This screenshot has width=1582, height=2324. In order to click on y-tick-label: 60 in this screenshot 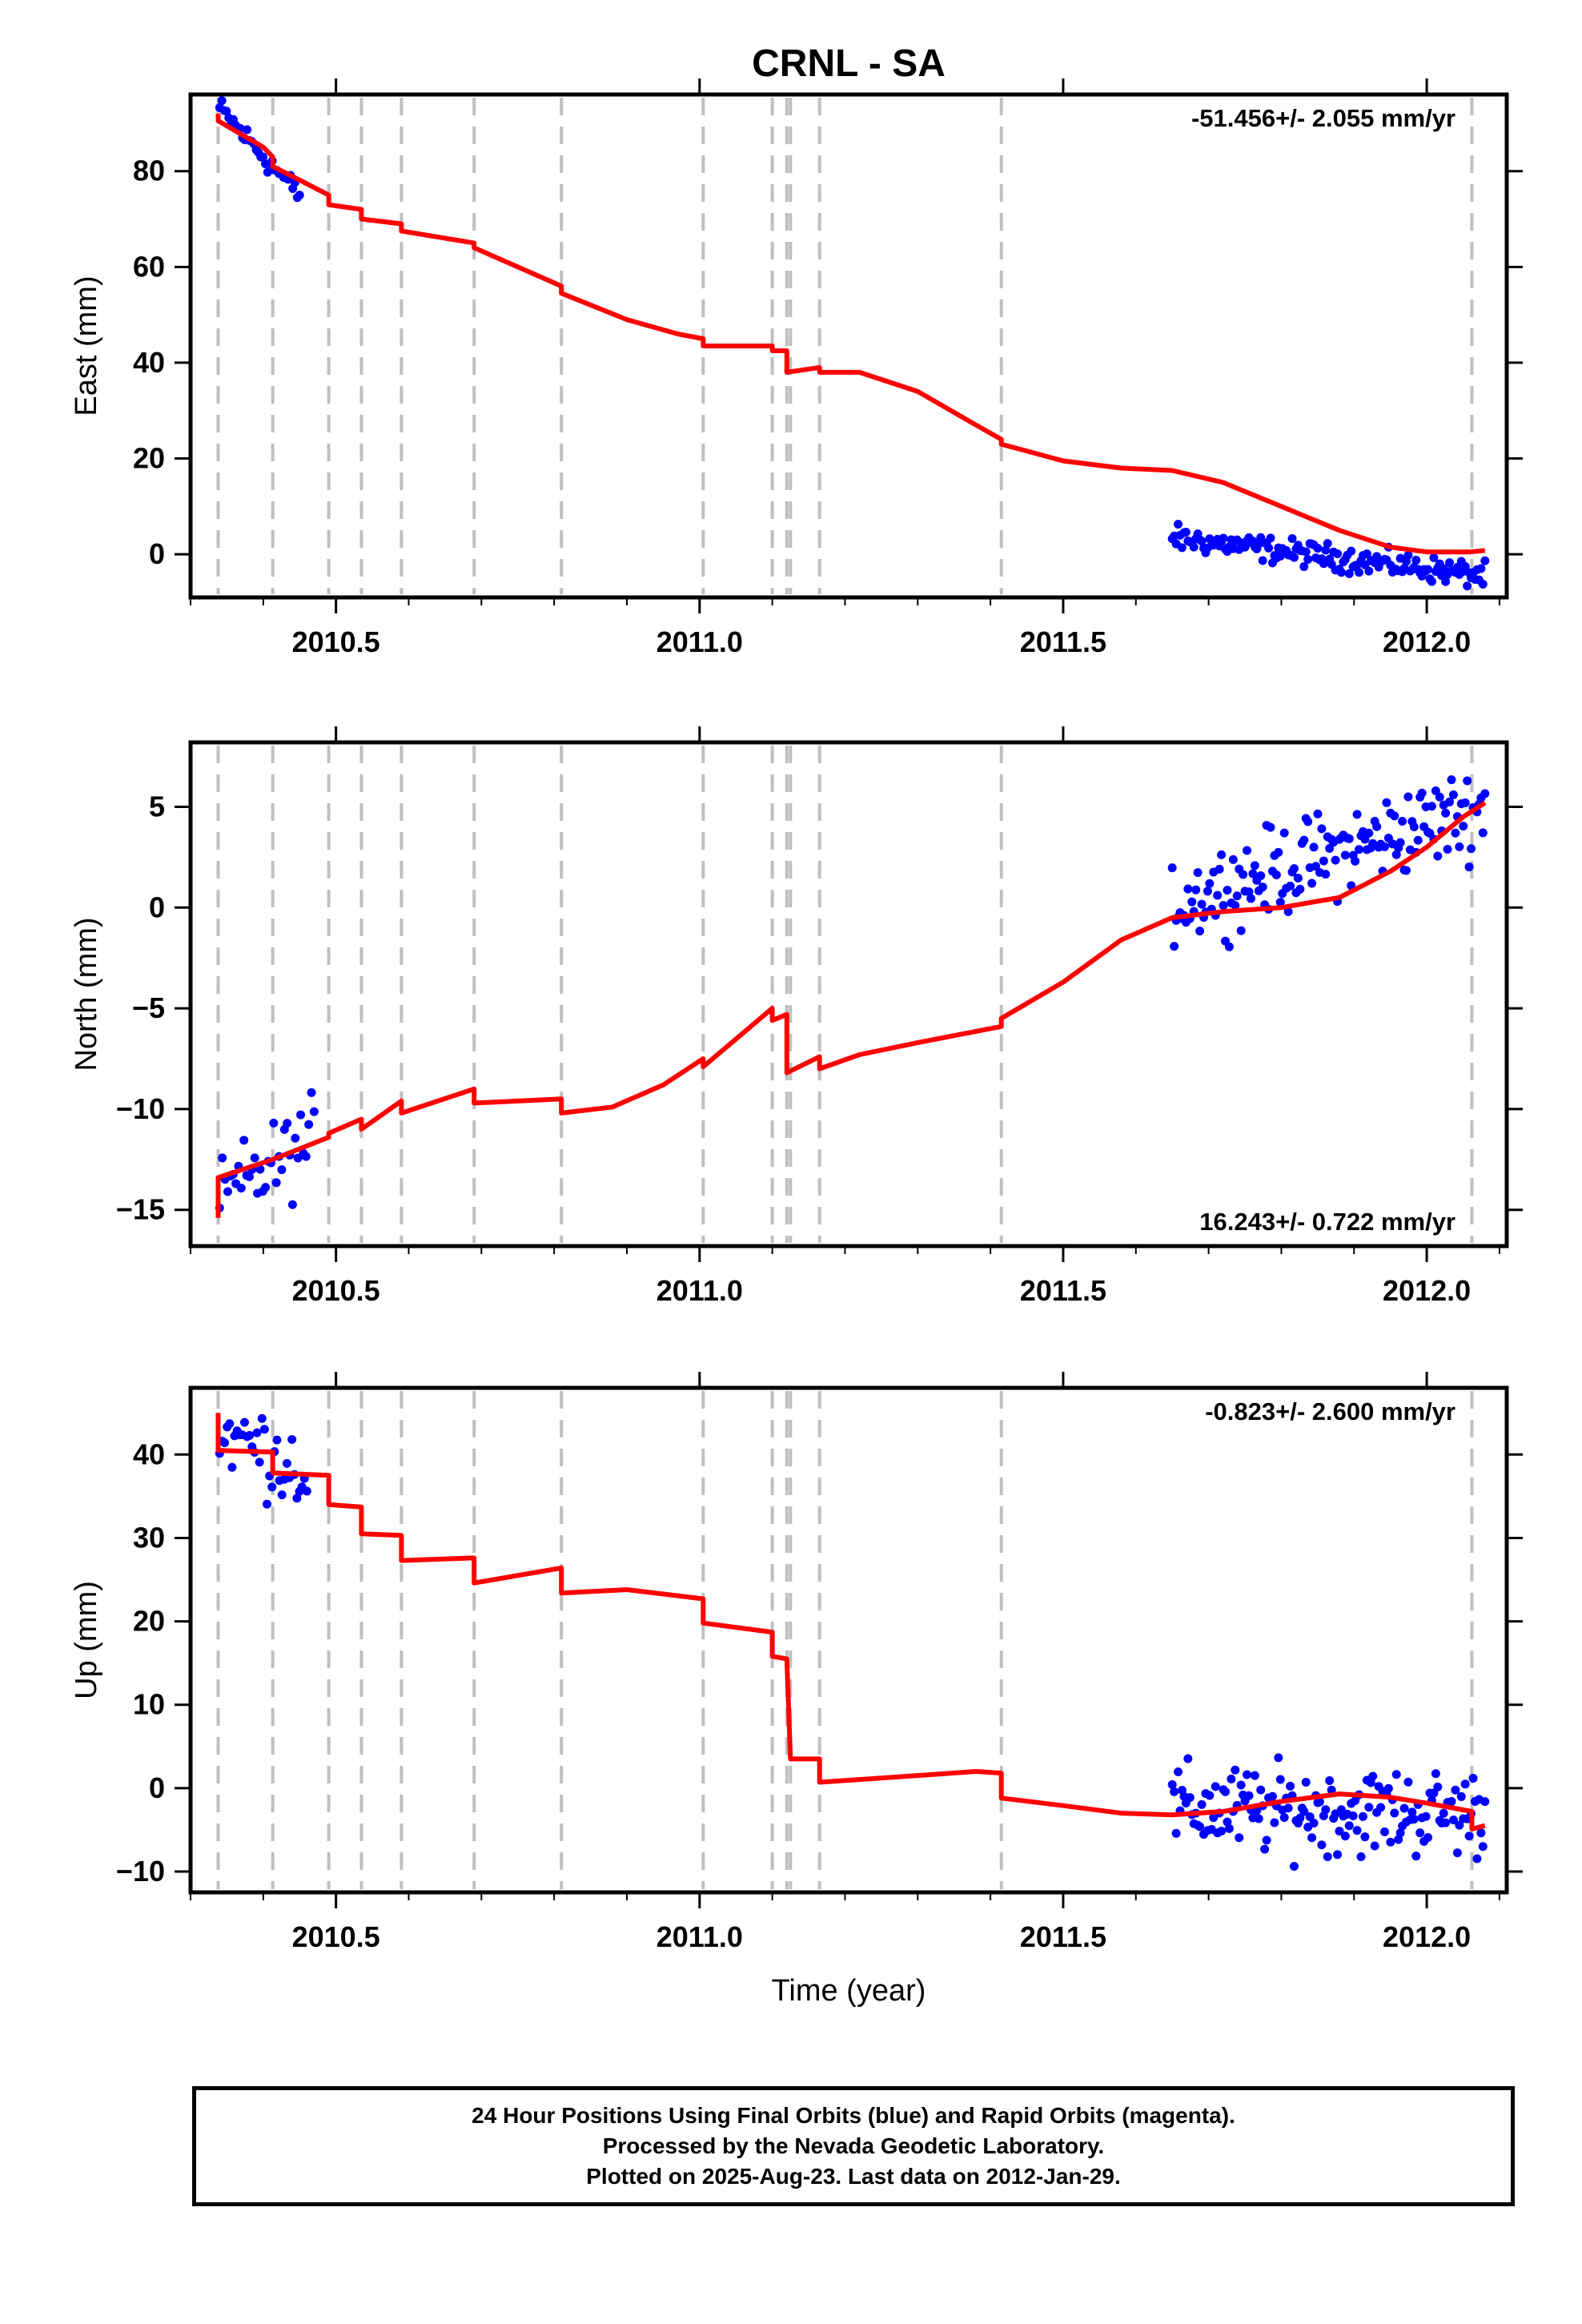, I will do `click(149, 266)`.